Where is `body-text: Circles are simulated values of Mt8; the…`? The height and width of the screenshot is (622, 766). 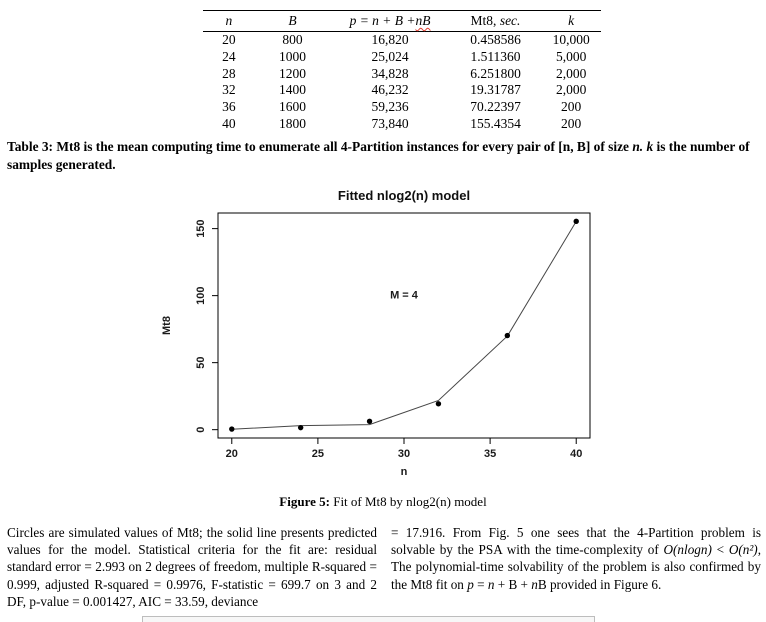
body-text: Circles are simulated values of Mt8; the… is located at coordinates (384, 567).